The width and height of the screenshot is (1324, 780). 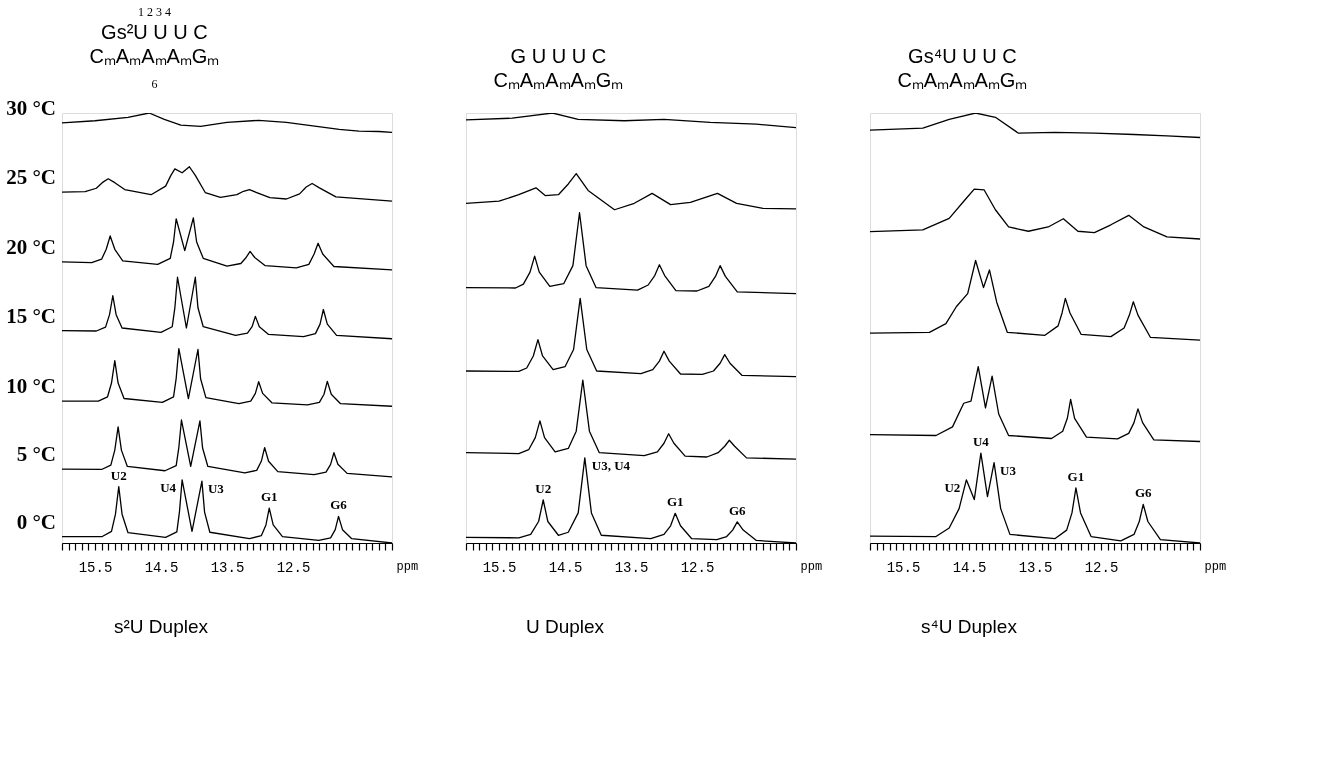 What do you see at coordinates (36, 454) in the screenshot?
I see `series-label: 5 °C` at bounding box center [36, 454].